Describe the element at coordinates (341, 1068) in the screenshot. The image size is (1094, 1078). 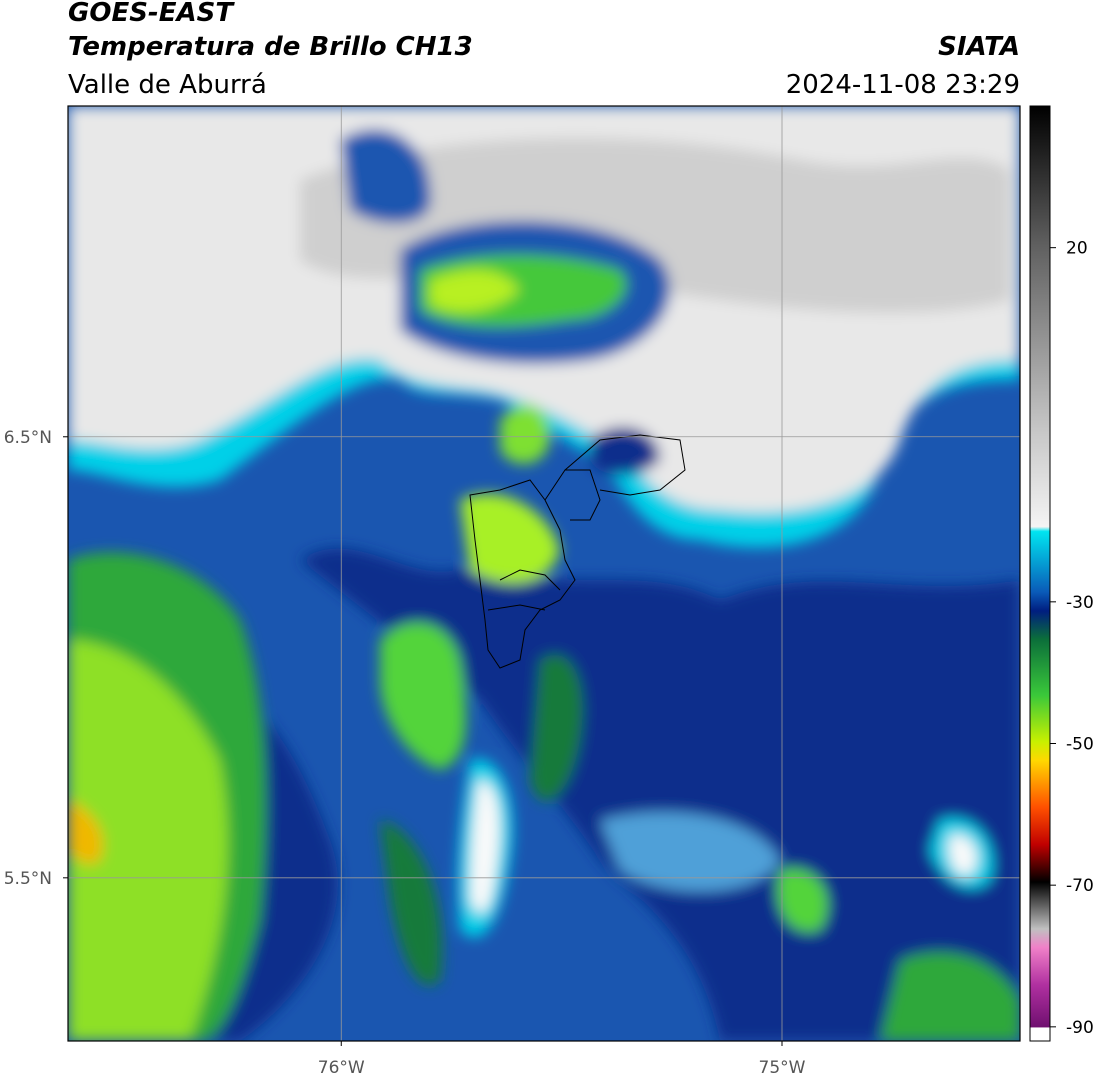
I see `x-tick-label: 76°W` at that location.